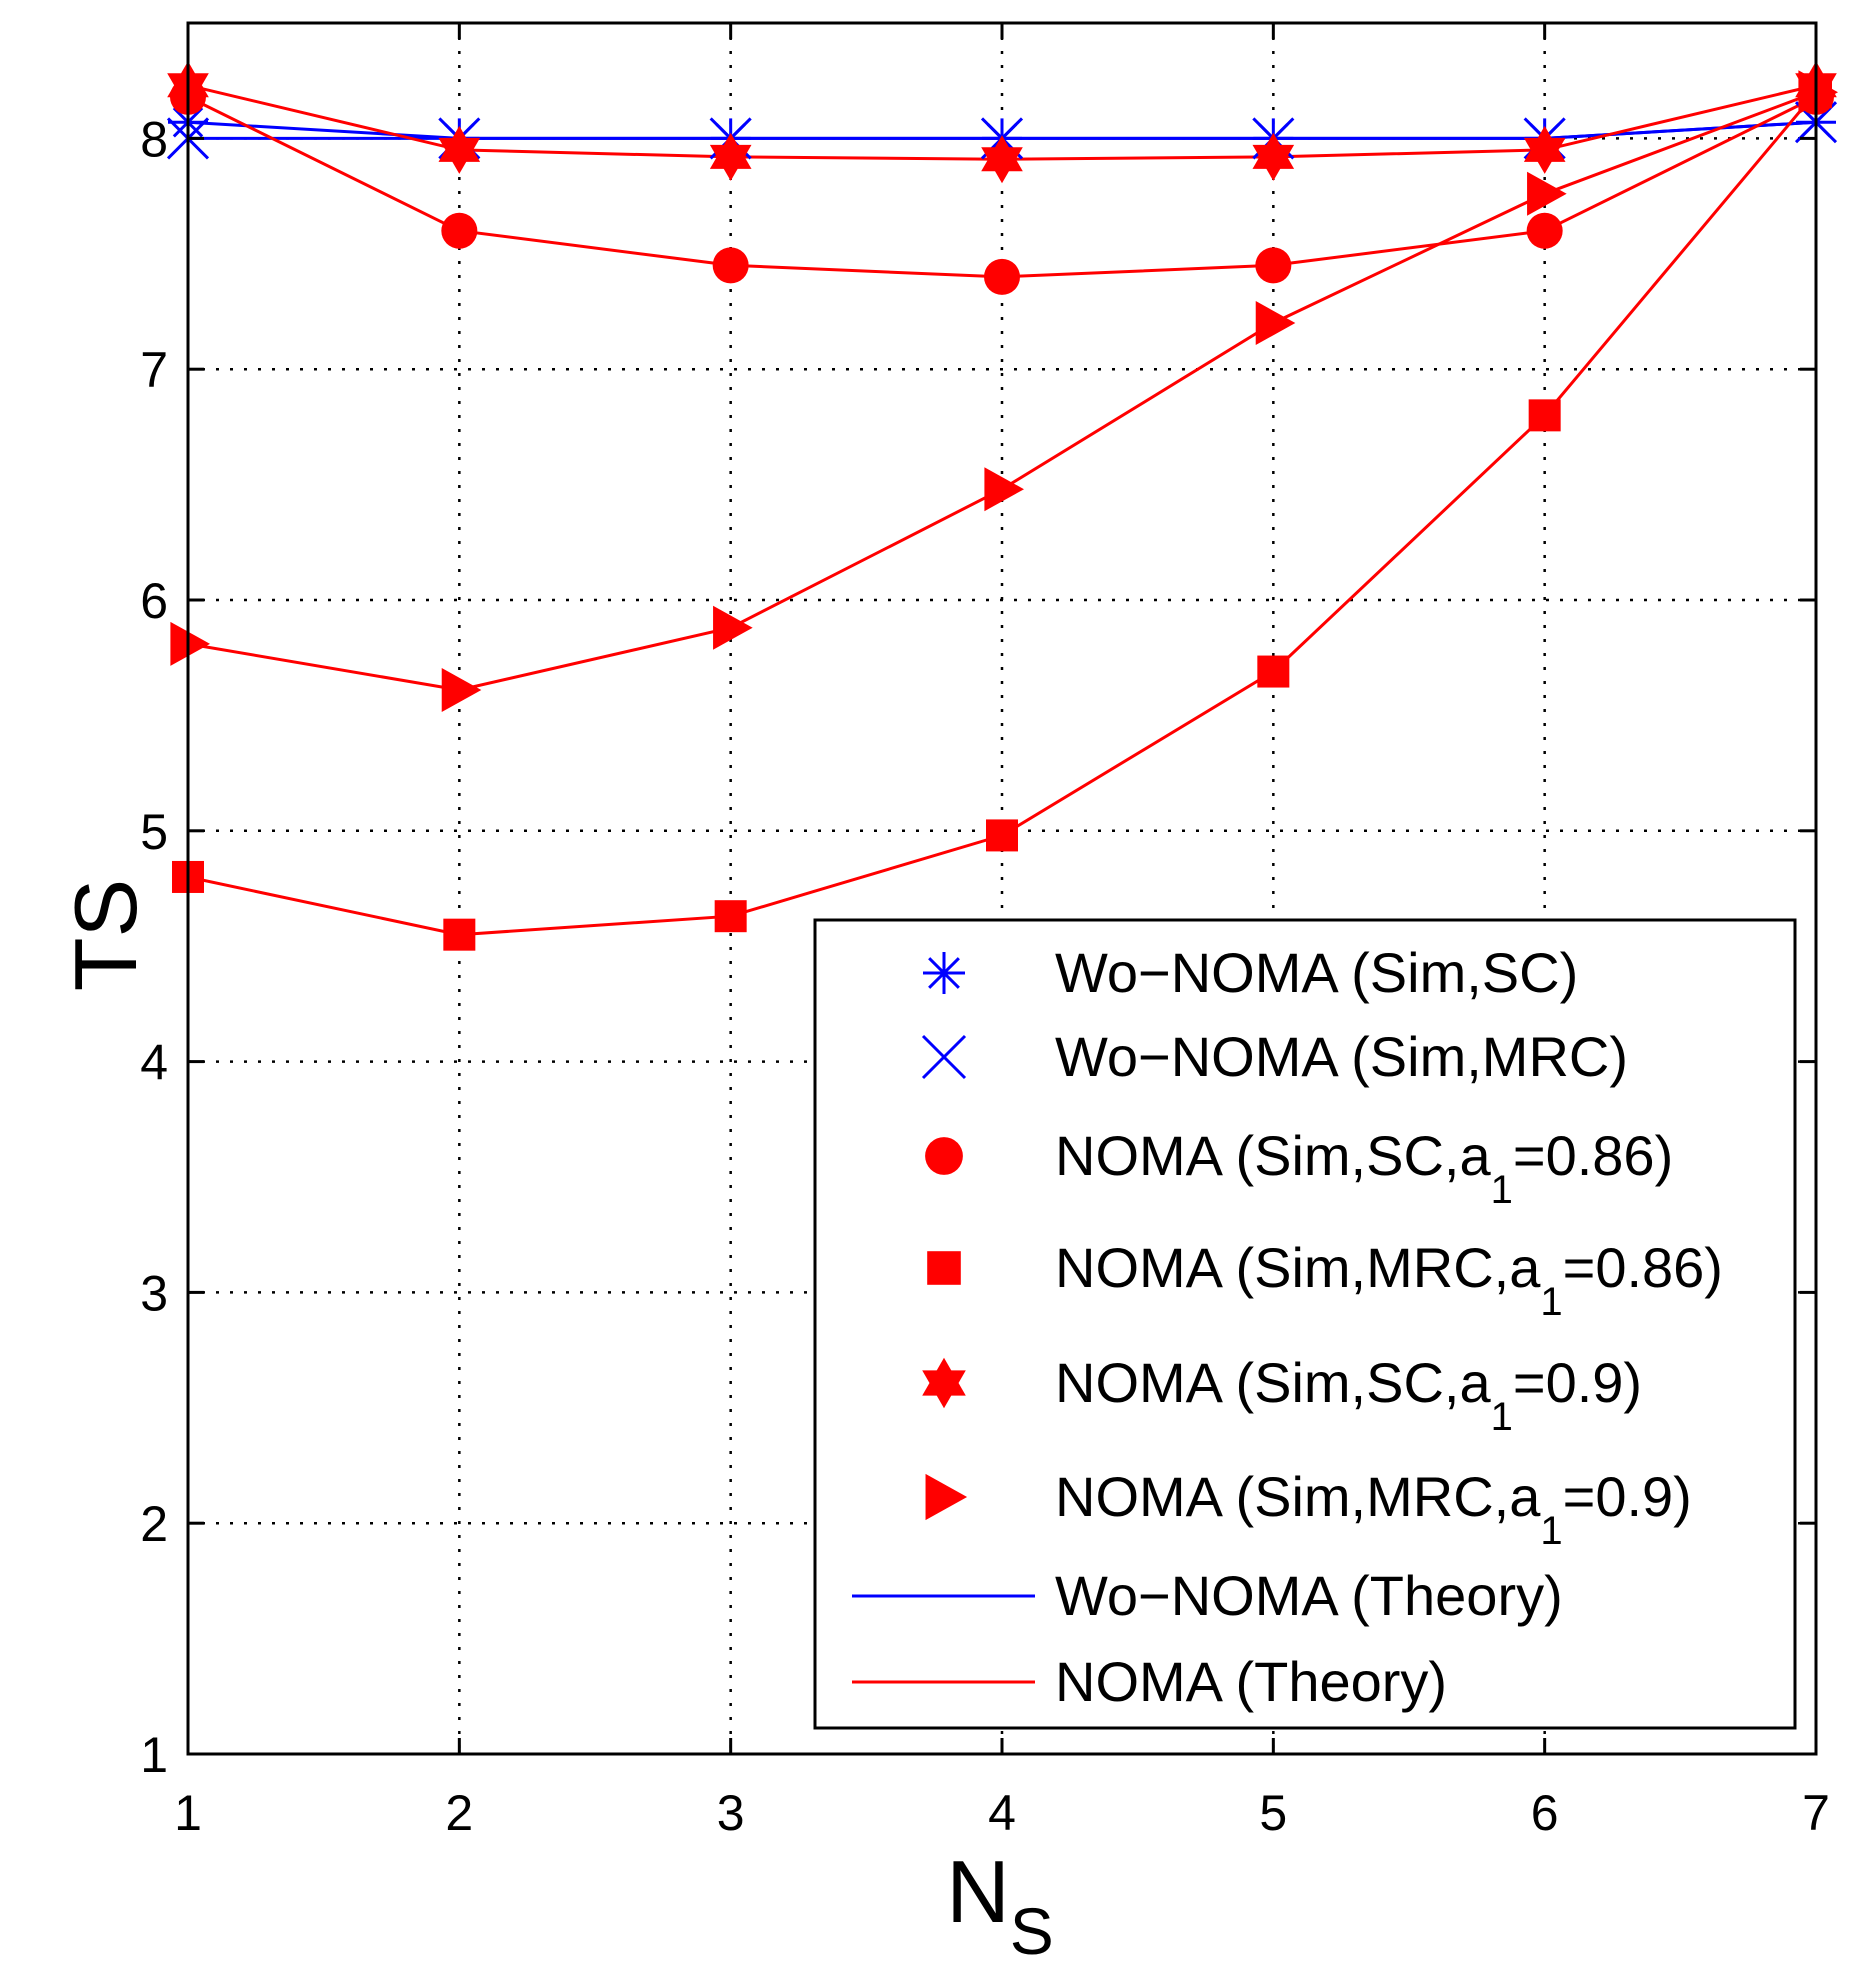 This screenshot has width=1866, height=1974. Describe the element at coordinates (154, 1755) in the screenshot. I see `y-tick-label-1: 1` at that location.